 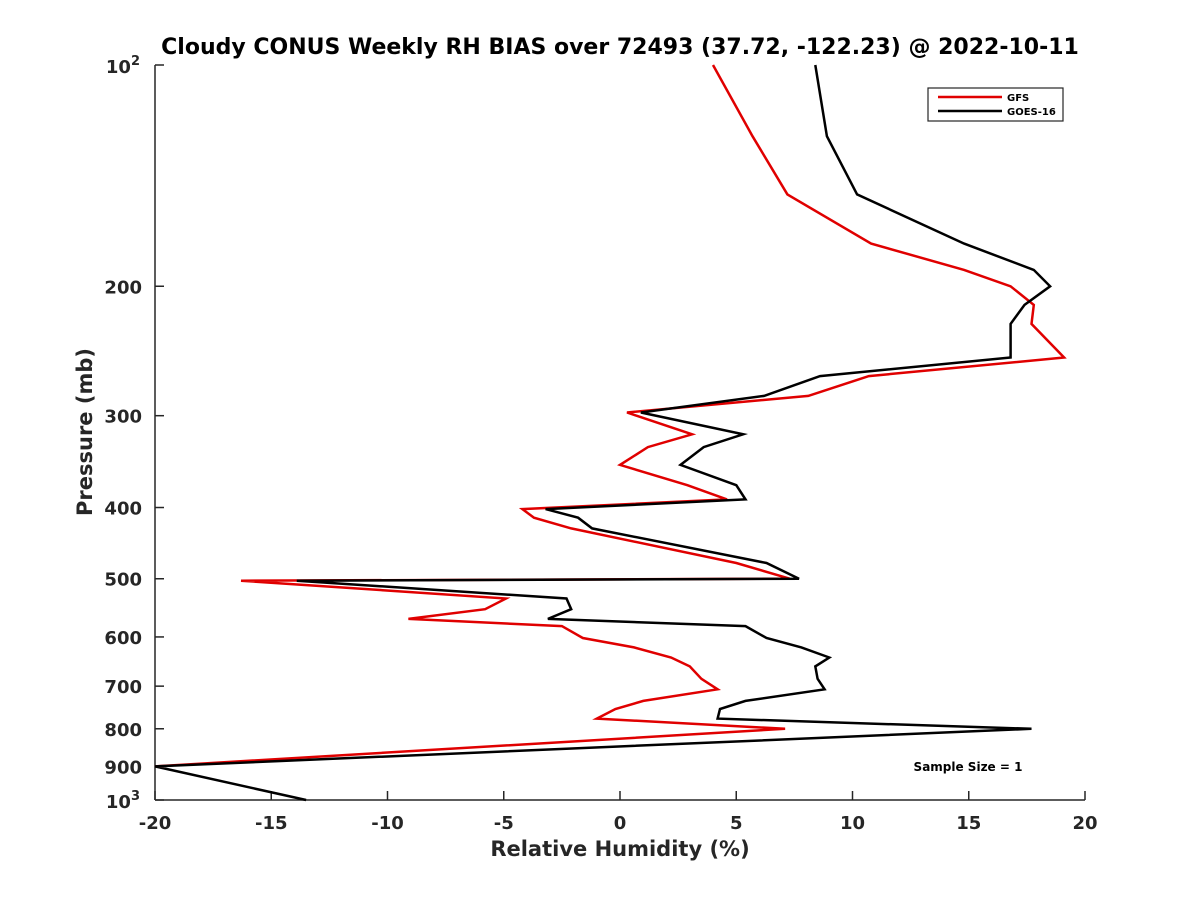 What do you see at coordinates (1084, 823) in the screenshot?
I see `x-tick-label: 20` at bounding box center [1084, 823].